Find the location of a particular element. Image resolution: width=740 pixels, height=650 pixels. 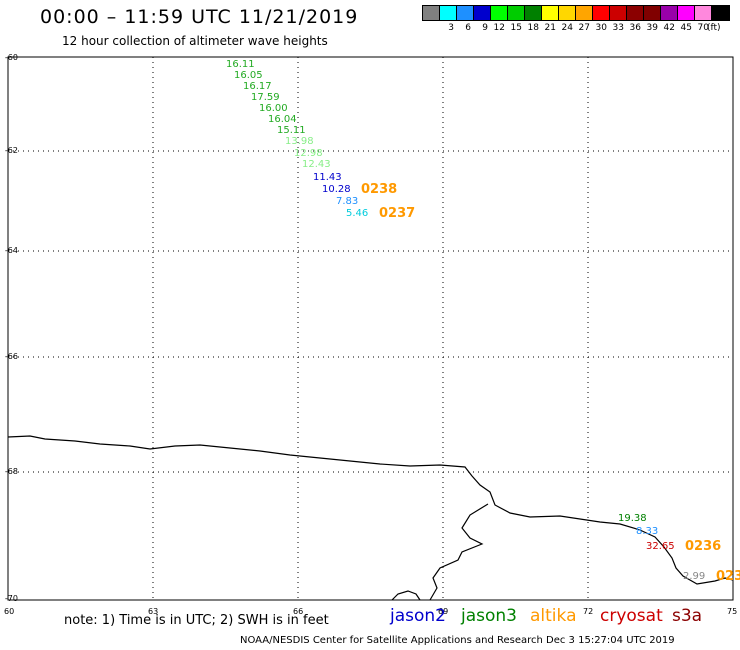

legend-tick-label: 45 is located at coordinates (686, 28).